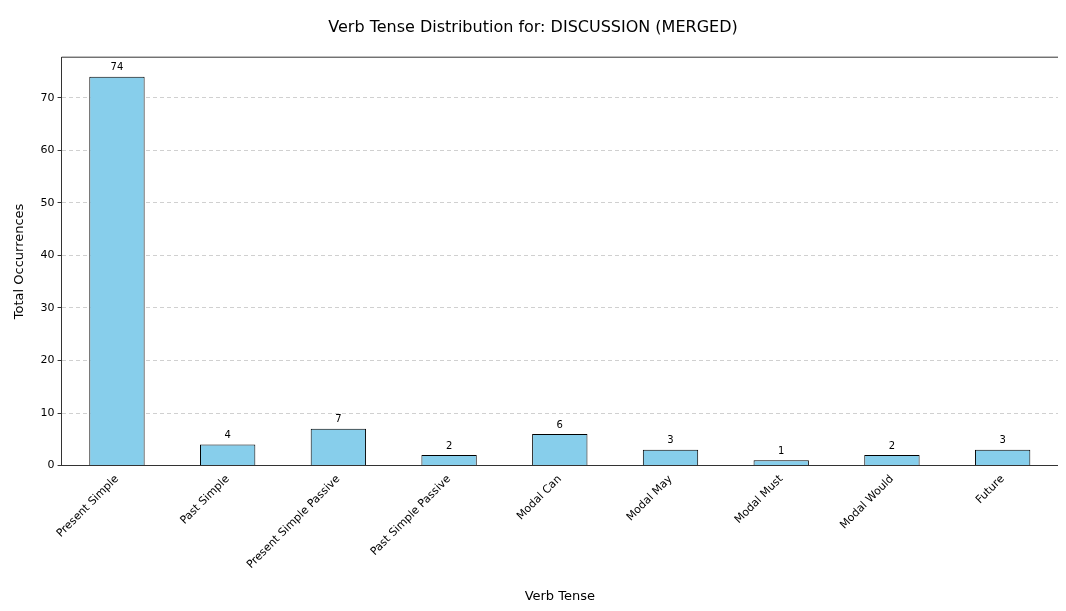  What do you see at coordinates (47, 150) in the screenshot?
I see `y-tick-label: 60` at bounding box center [47, 150].